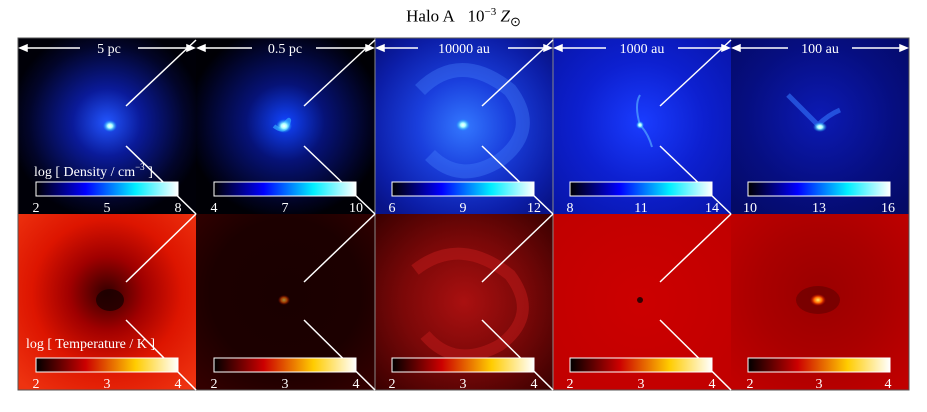 This screenshot has height=412, width=927. Describe the element at coordinates (392, 208) in the screenshot. I see `density-cb3-min: 6` at that location.